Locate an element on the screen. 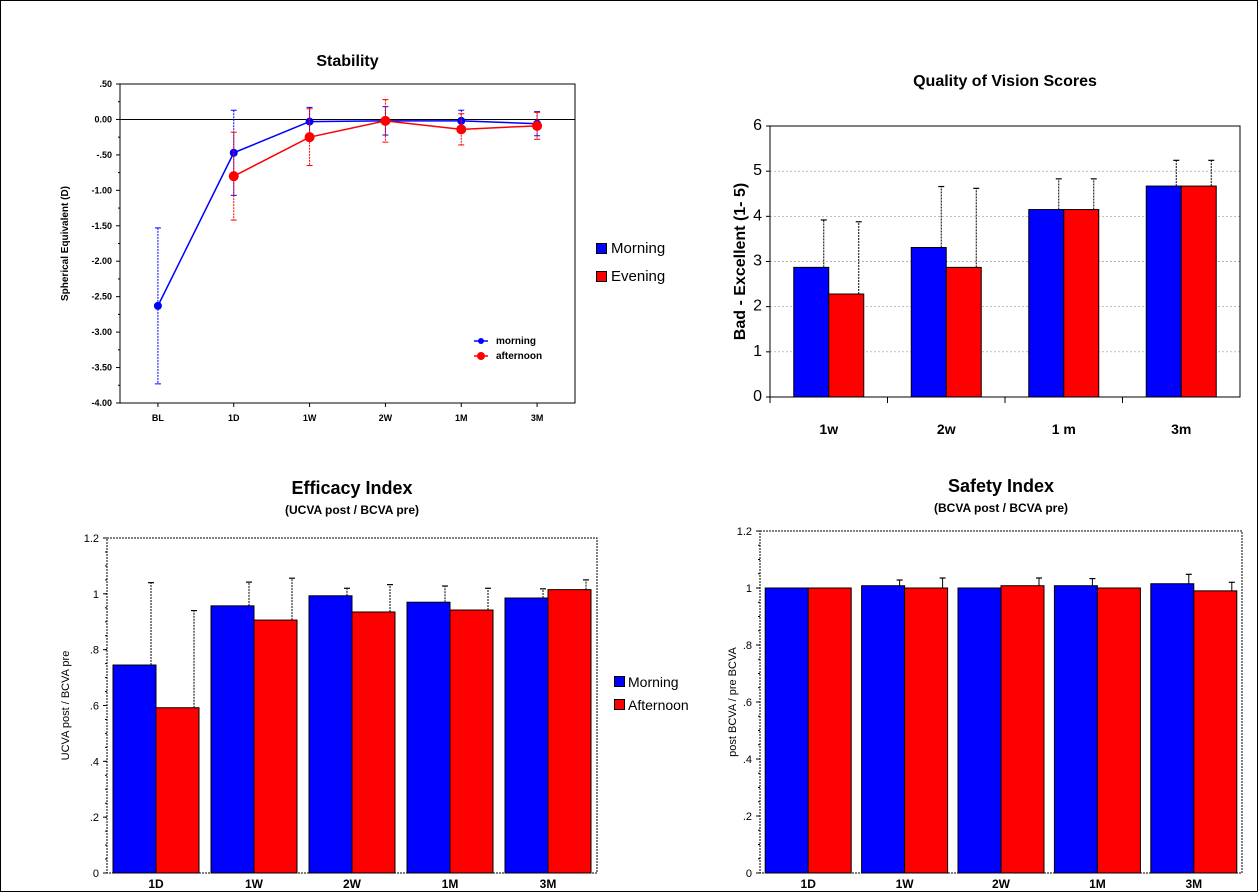 The image size is (1258, 892). legend-swatch-afternoon is located at coordinates (619, 704).